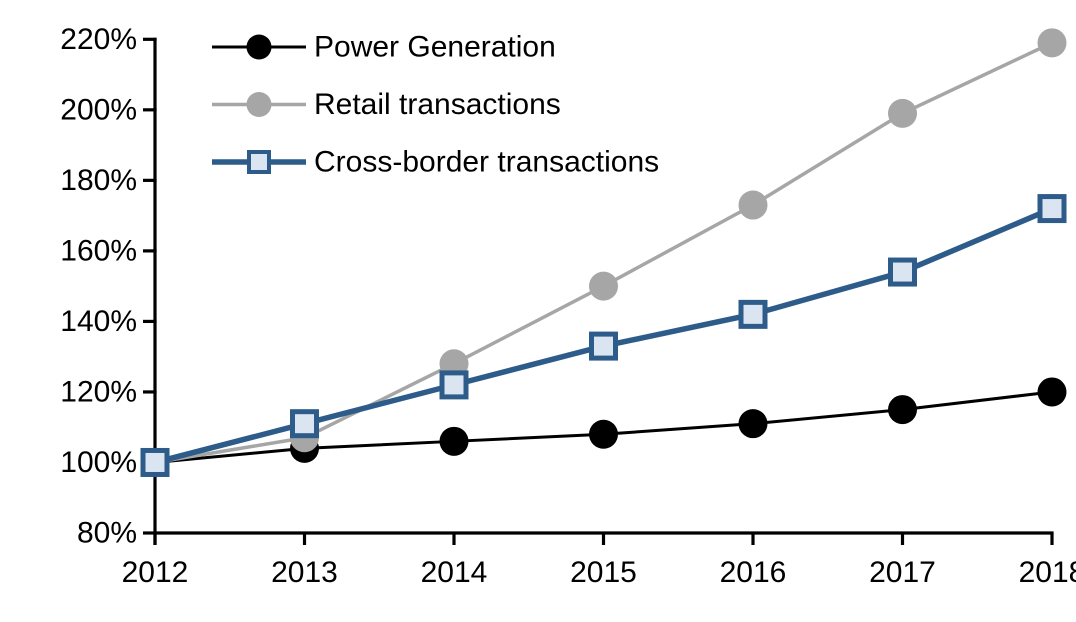 This screenshot has height=622, width=1076. I want to click on data-point-cross-border-transactions-2012, so click(155, 462).